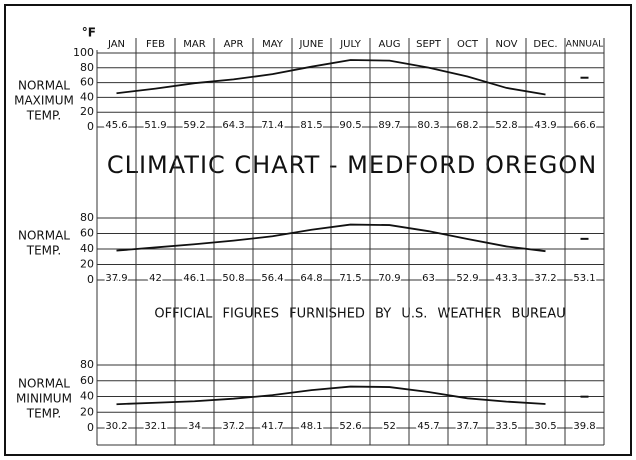 Image resolution: width=636 pixels, height=460 pixels. I want to click on x-tick-label: MAR, so click(194, 44).